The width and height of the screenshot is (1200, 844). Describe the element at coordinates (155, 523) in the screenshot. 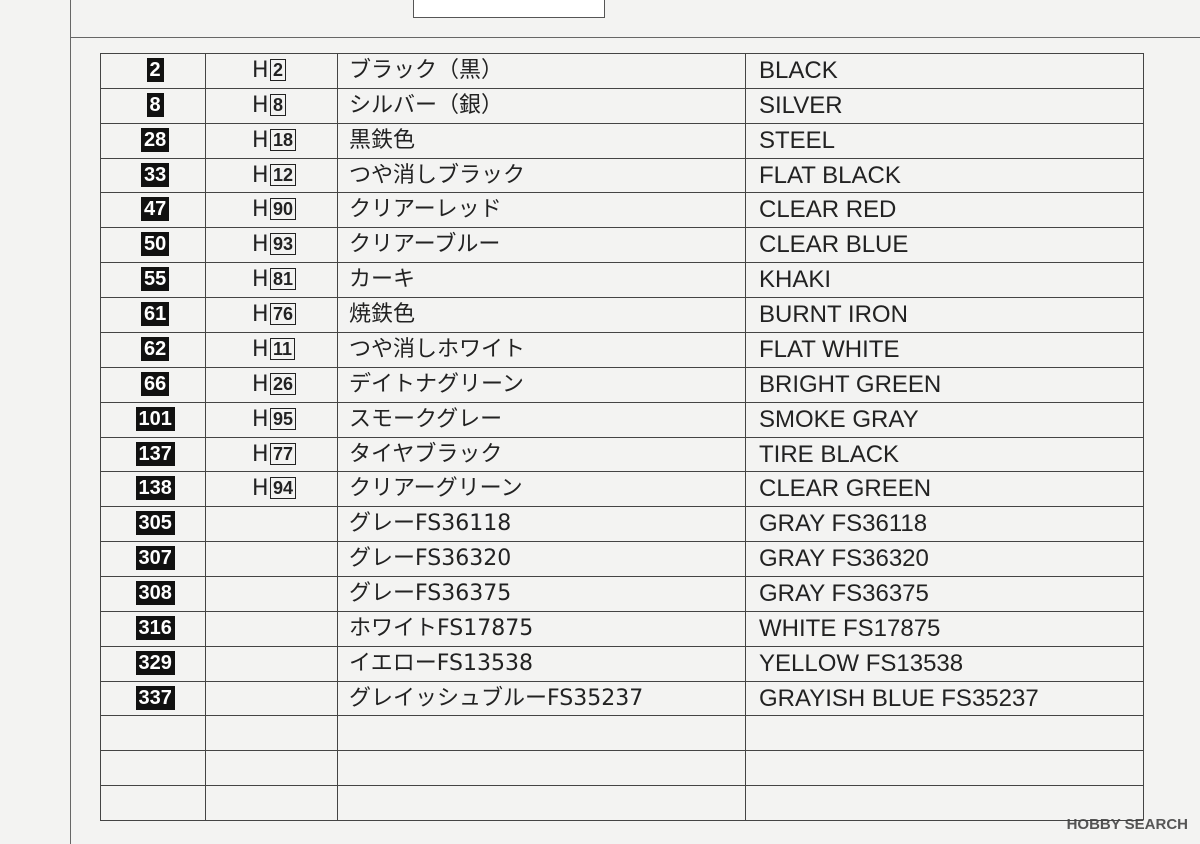

I see `color-code: 305` at that location.